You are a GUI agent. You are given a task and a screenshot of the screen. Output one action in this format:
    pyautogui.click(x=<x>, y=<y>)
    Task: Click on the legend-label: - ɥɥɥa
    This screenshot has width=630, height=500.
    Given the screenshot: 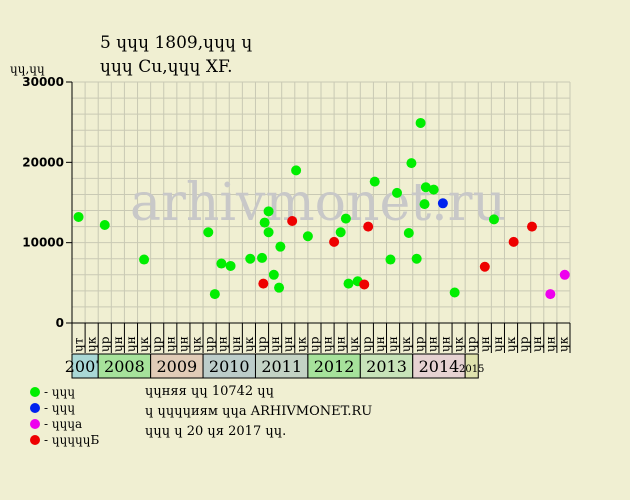 What is the action you would take?
    pyautogui.click(x=63, y=424)
    